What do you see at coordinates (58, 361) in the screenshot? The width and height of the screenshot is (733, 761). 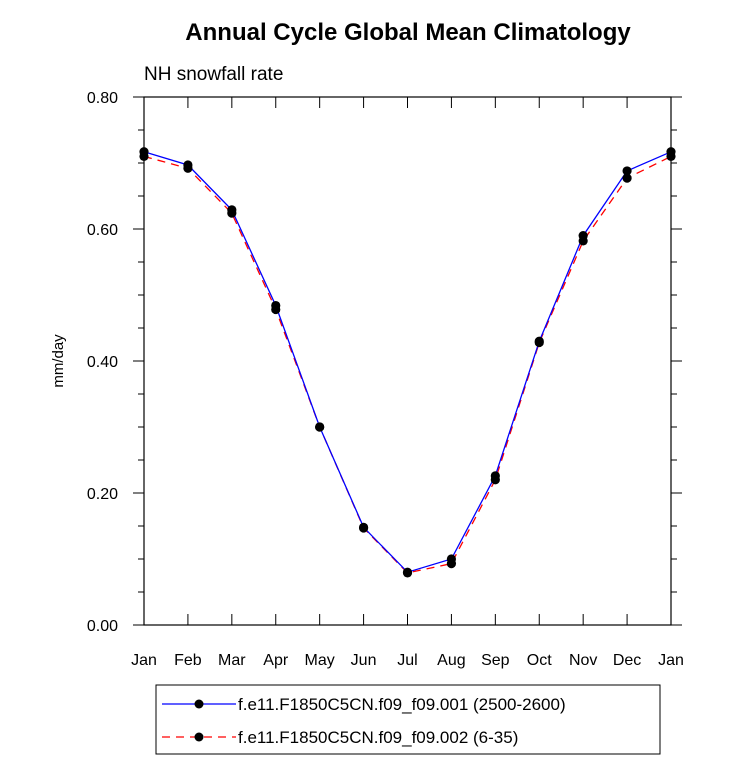 I see `y-axis-label: mm/day` at bounding box center [58, 361].